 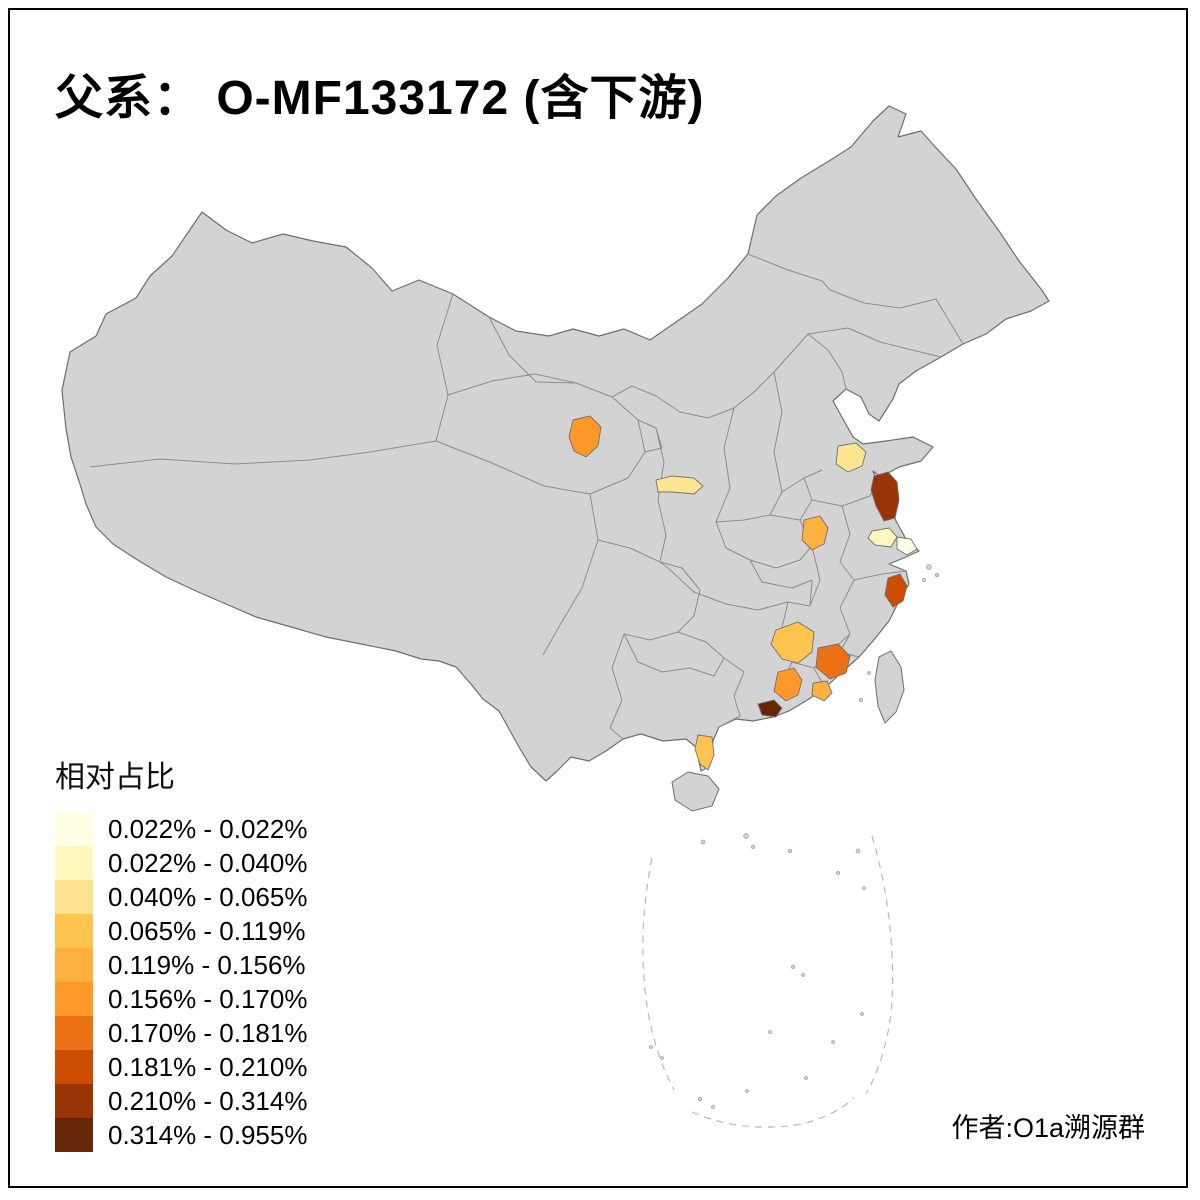 I want to click on highlight-coastal-guangdong, so click(x=822, y=691).